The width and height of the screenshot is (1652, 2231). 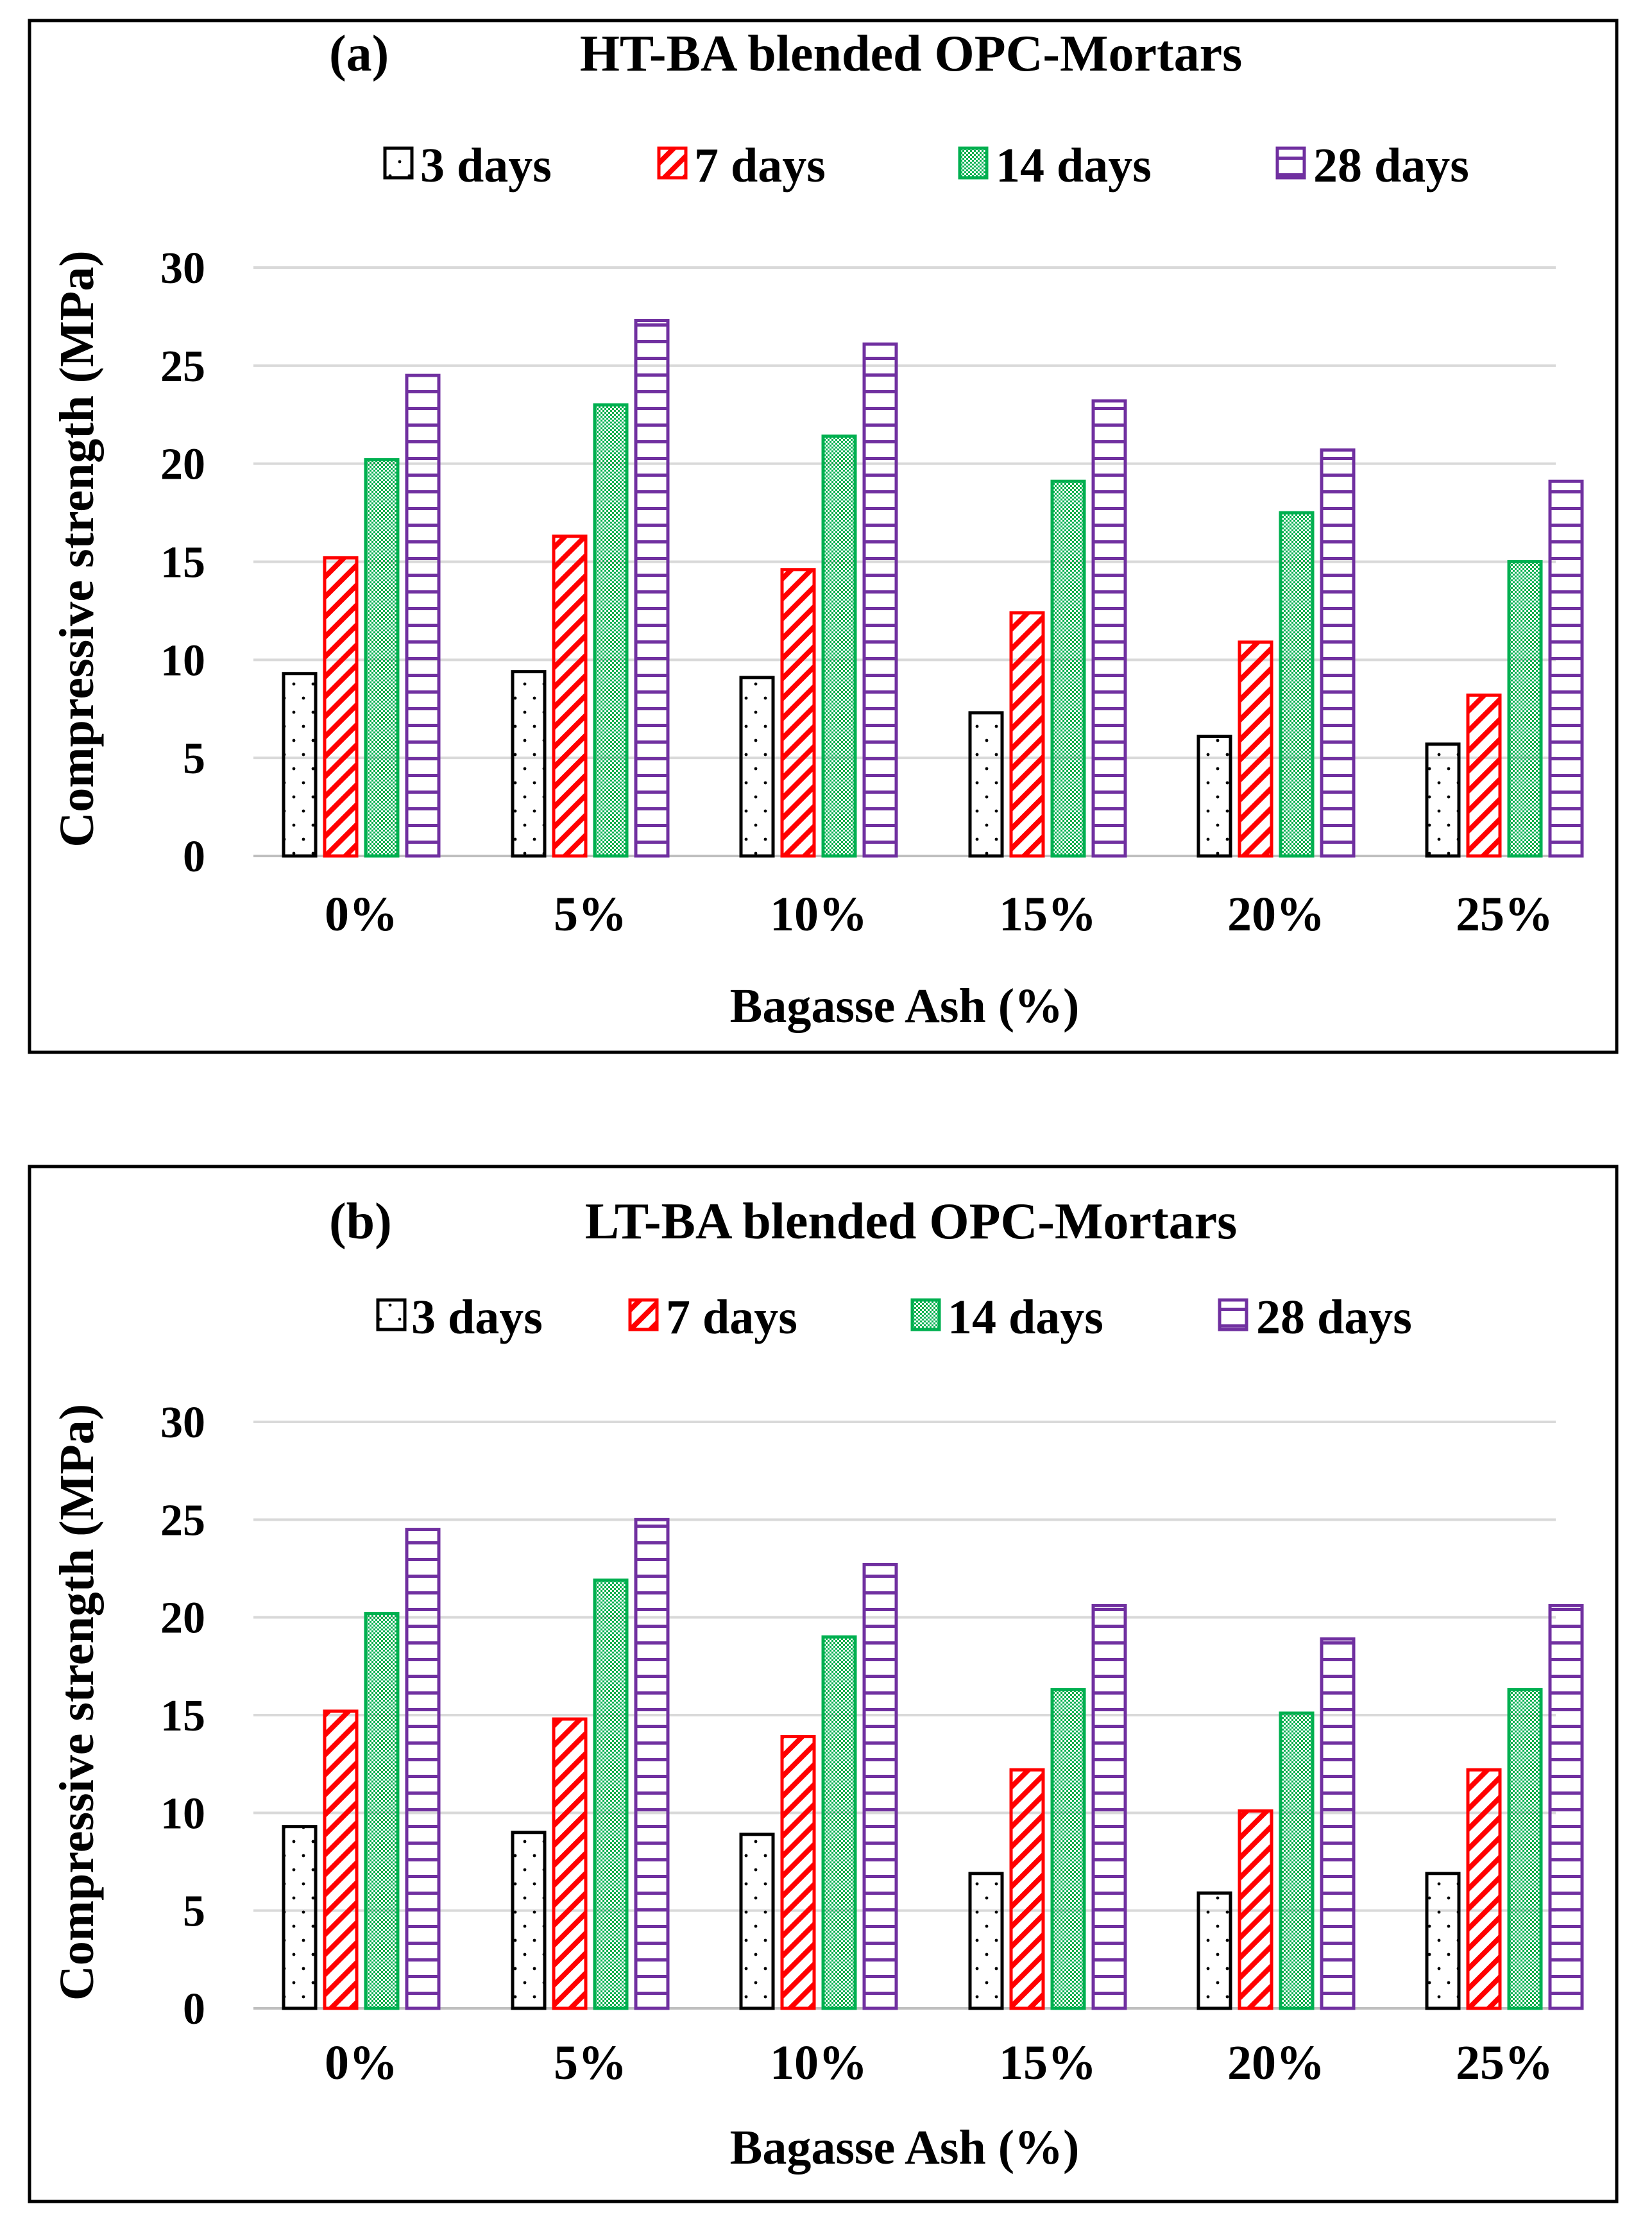 What do you see at coordinates (911, 54) in the screenshot?
I see `chart-title: HT-BA blended OPC-Mortars` at bounding box center [911, 54].